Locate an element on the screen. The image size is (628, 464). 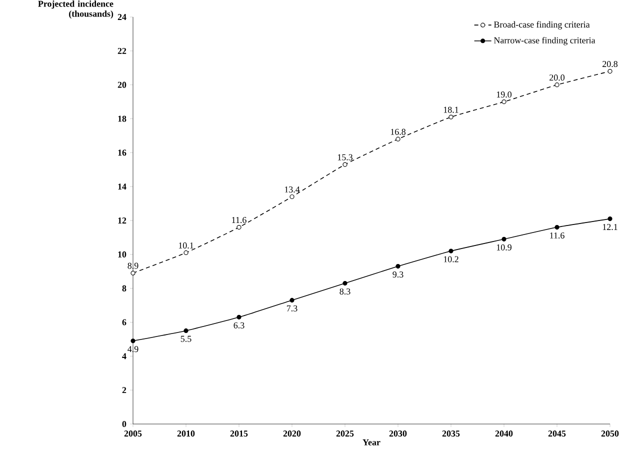
x-tick-label: 2025 is located at coordinates (345, 433).